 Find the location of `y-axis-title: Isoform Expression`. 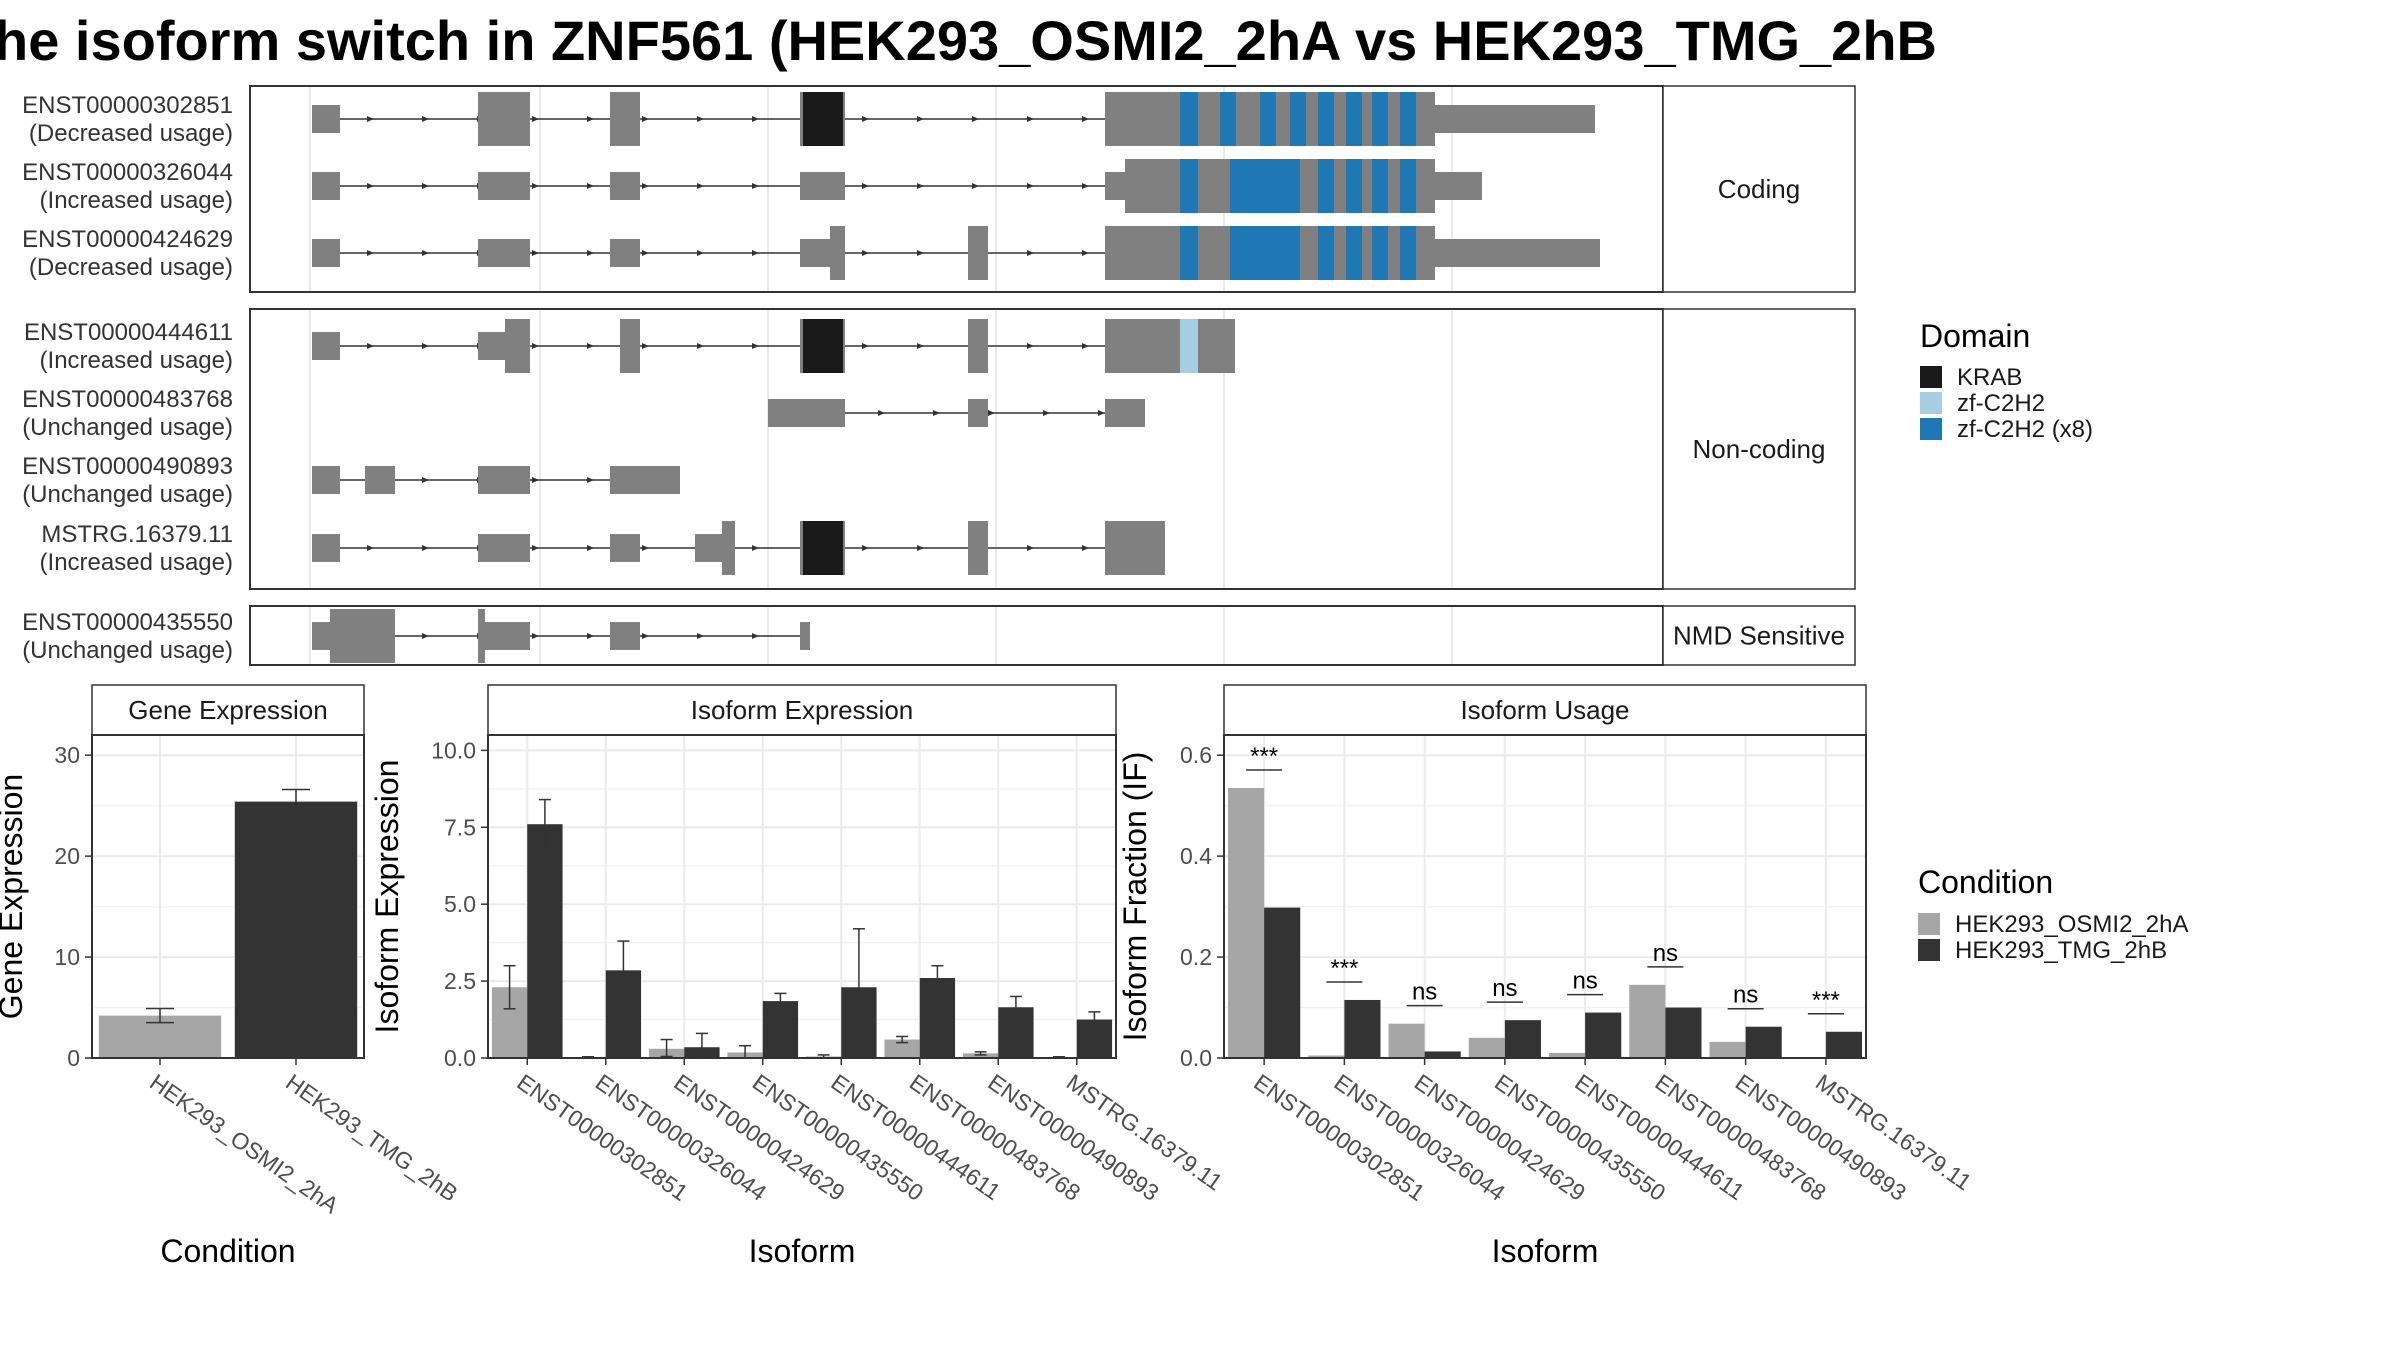

y-axis-title: Isoform Expression is located at coordinates (387, 897).